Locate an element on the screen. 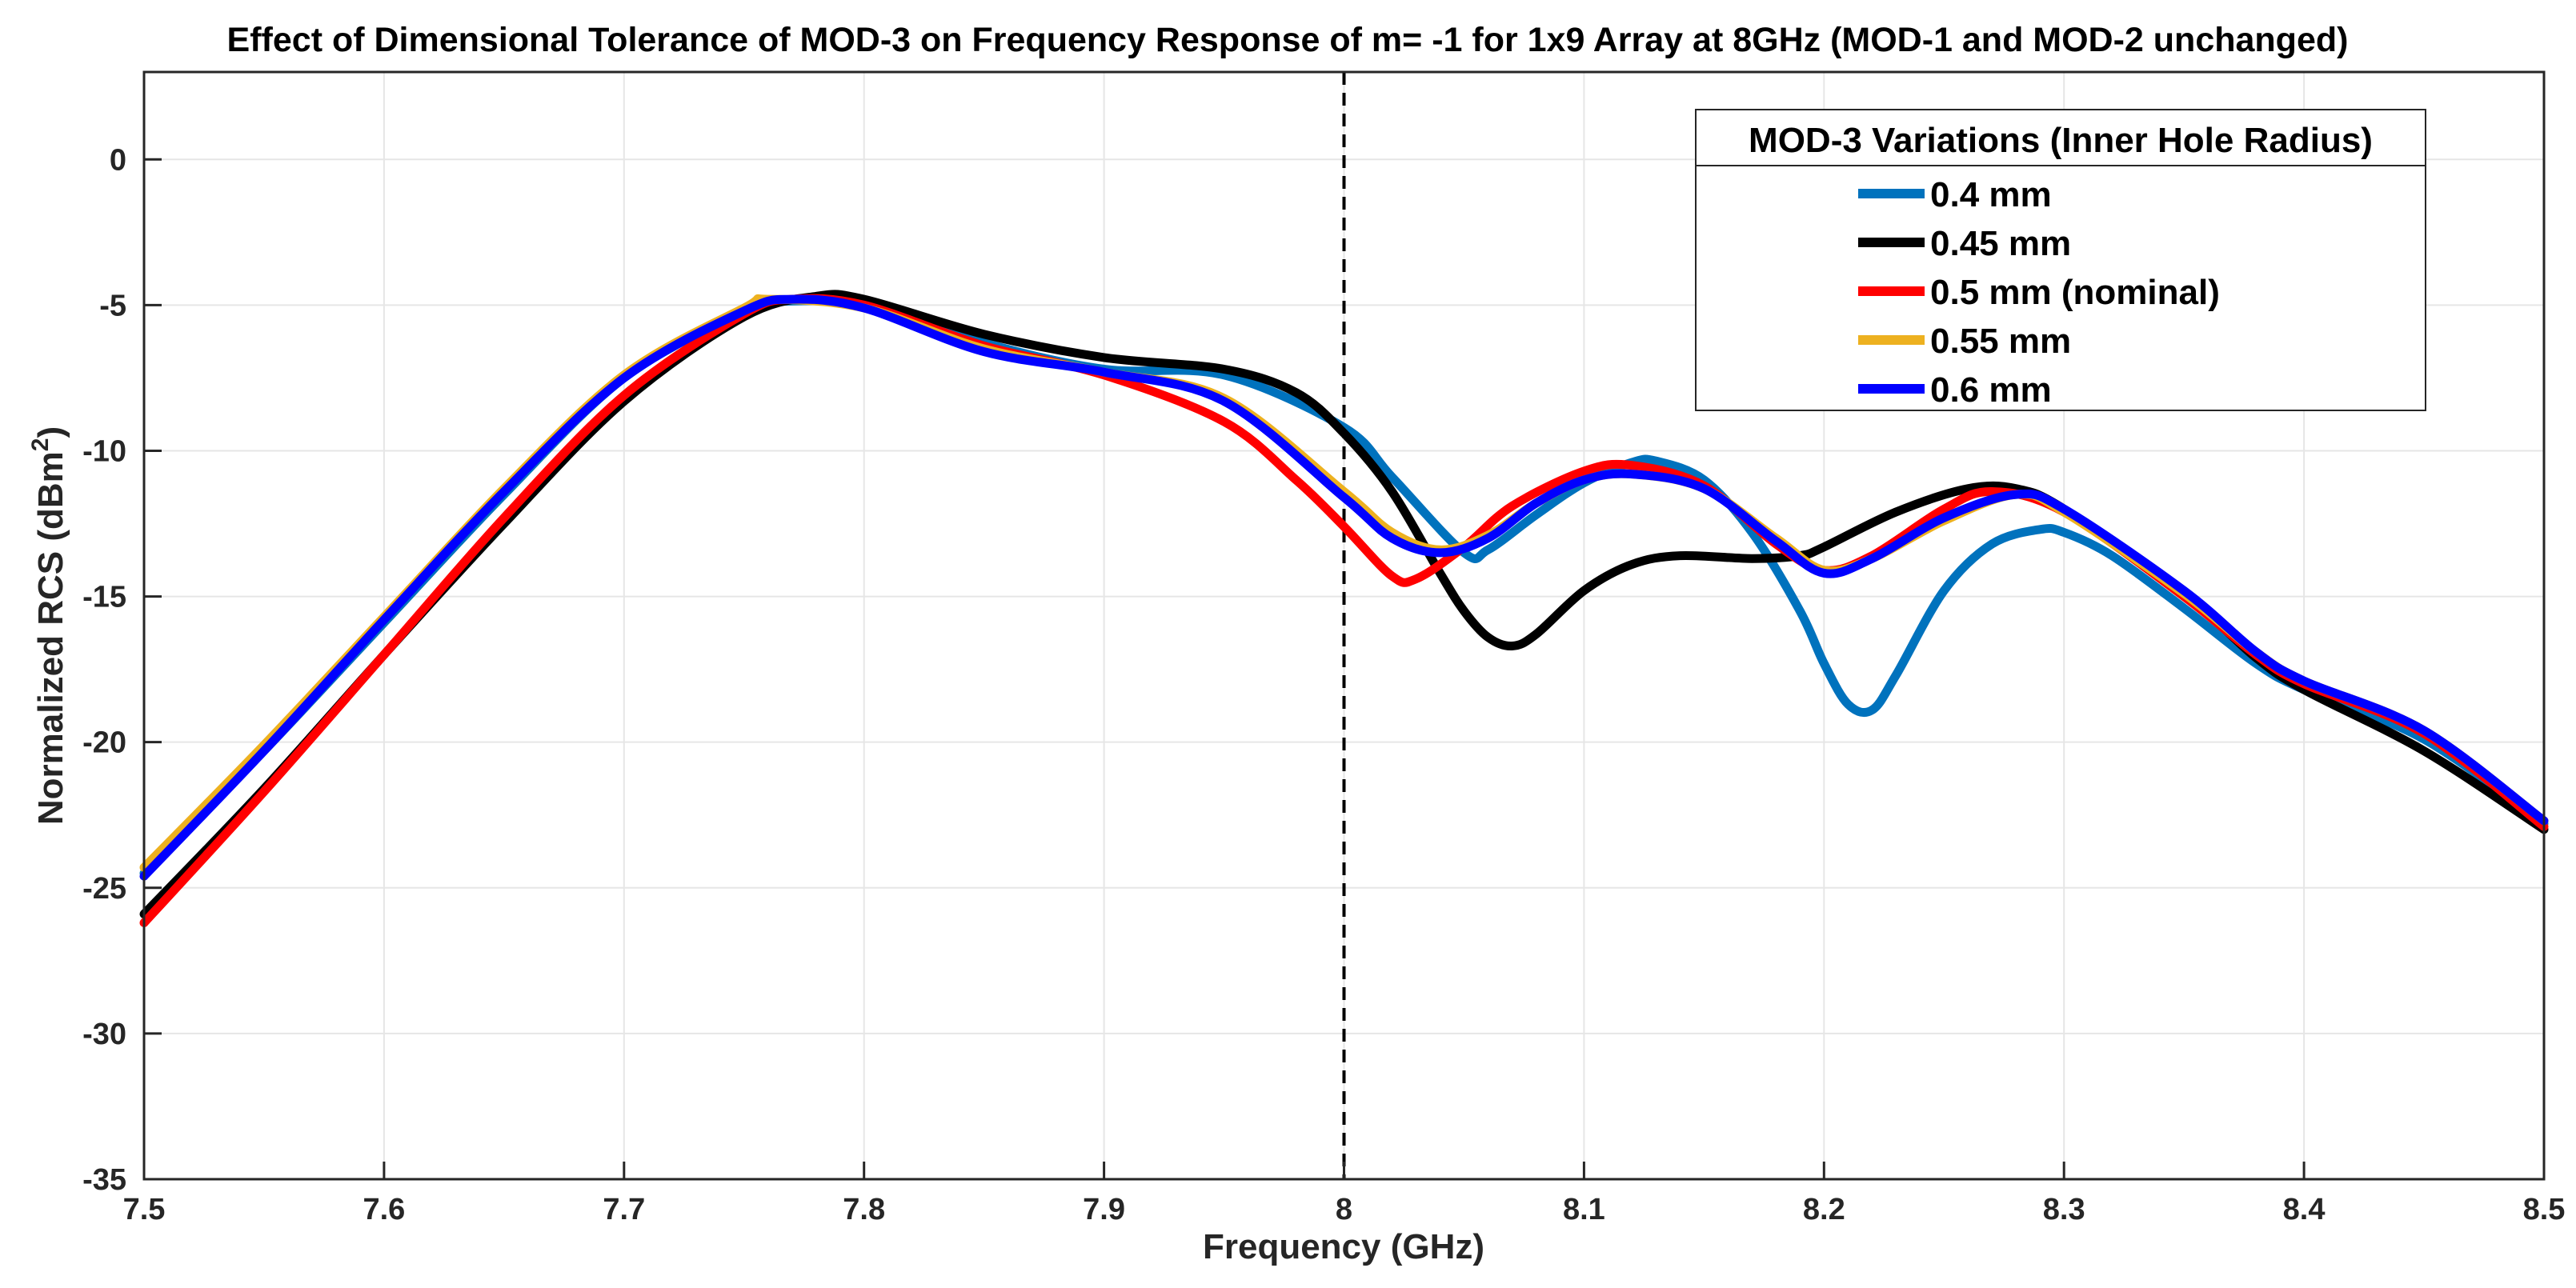 The image size is (2576, 1288). legend-label-1: 0.45 mm is located at coordinates (2000, 243).